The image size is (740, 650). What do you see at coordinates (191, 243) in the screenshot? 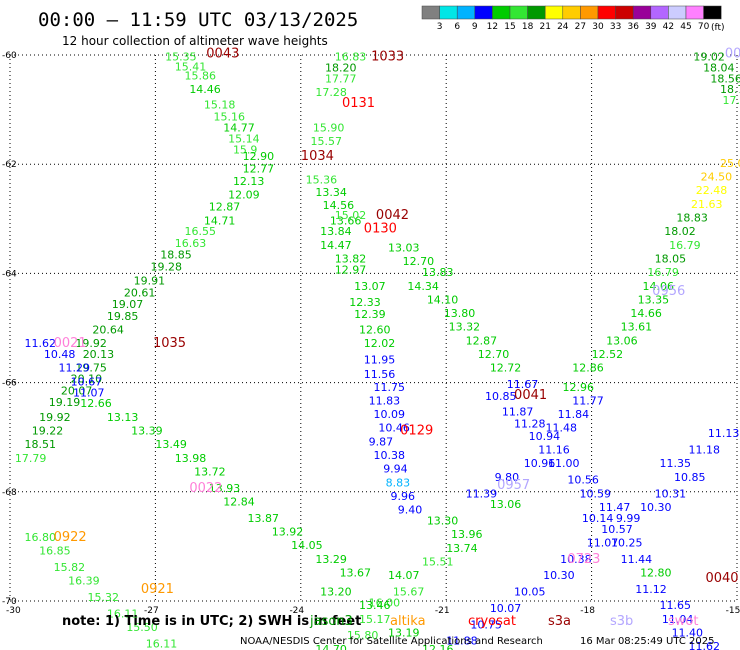
I see `wave-height-label: 16.63` at bounding box center [191, 243].